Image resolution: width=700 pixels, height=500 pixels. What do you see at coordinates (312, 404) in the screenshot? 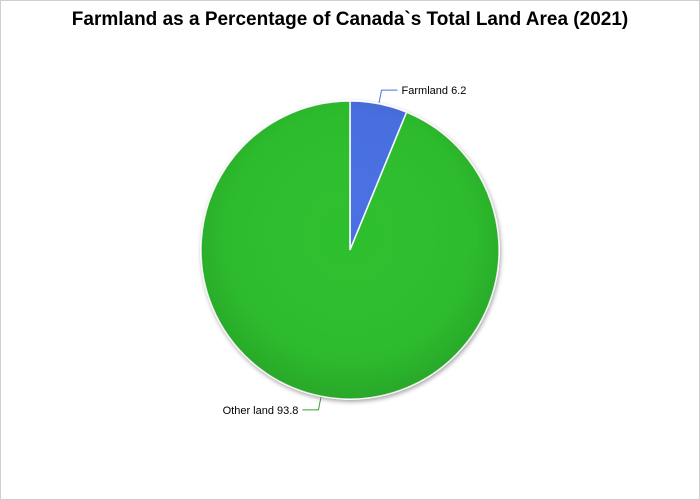
I see `leader-line-other-land` at bounding box center [312, 404].